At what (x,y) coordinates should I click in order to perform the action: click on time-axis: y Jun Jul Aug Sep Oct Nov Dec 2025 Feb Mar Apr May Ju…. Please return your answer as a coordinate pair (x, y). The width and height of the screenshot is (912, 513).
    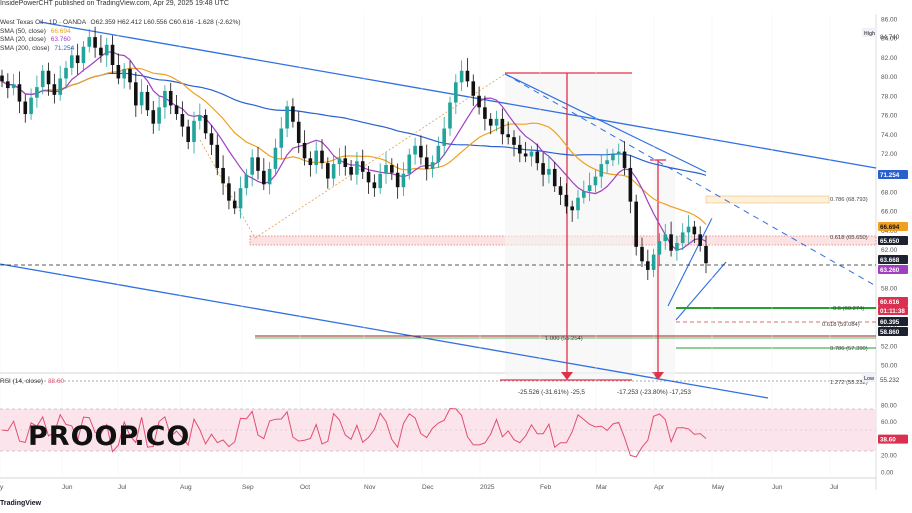
    Looking at the image, I should click on (419, 487).